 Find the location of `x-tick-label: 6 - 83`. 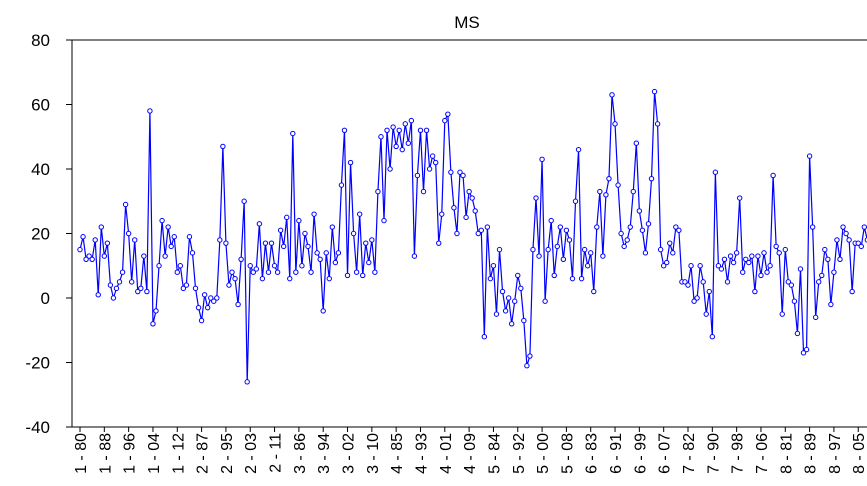

x-tick-label: 6 - 83 is located at coordinates (592, 453).